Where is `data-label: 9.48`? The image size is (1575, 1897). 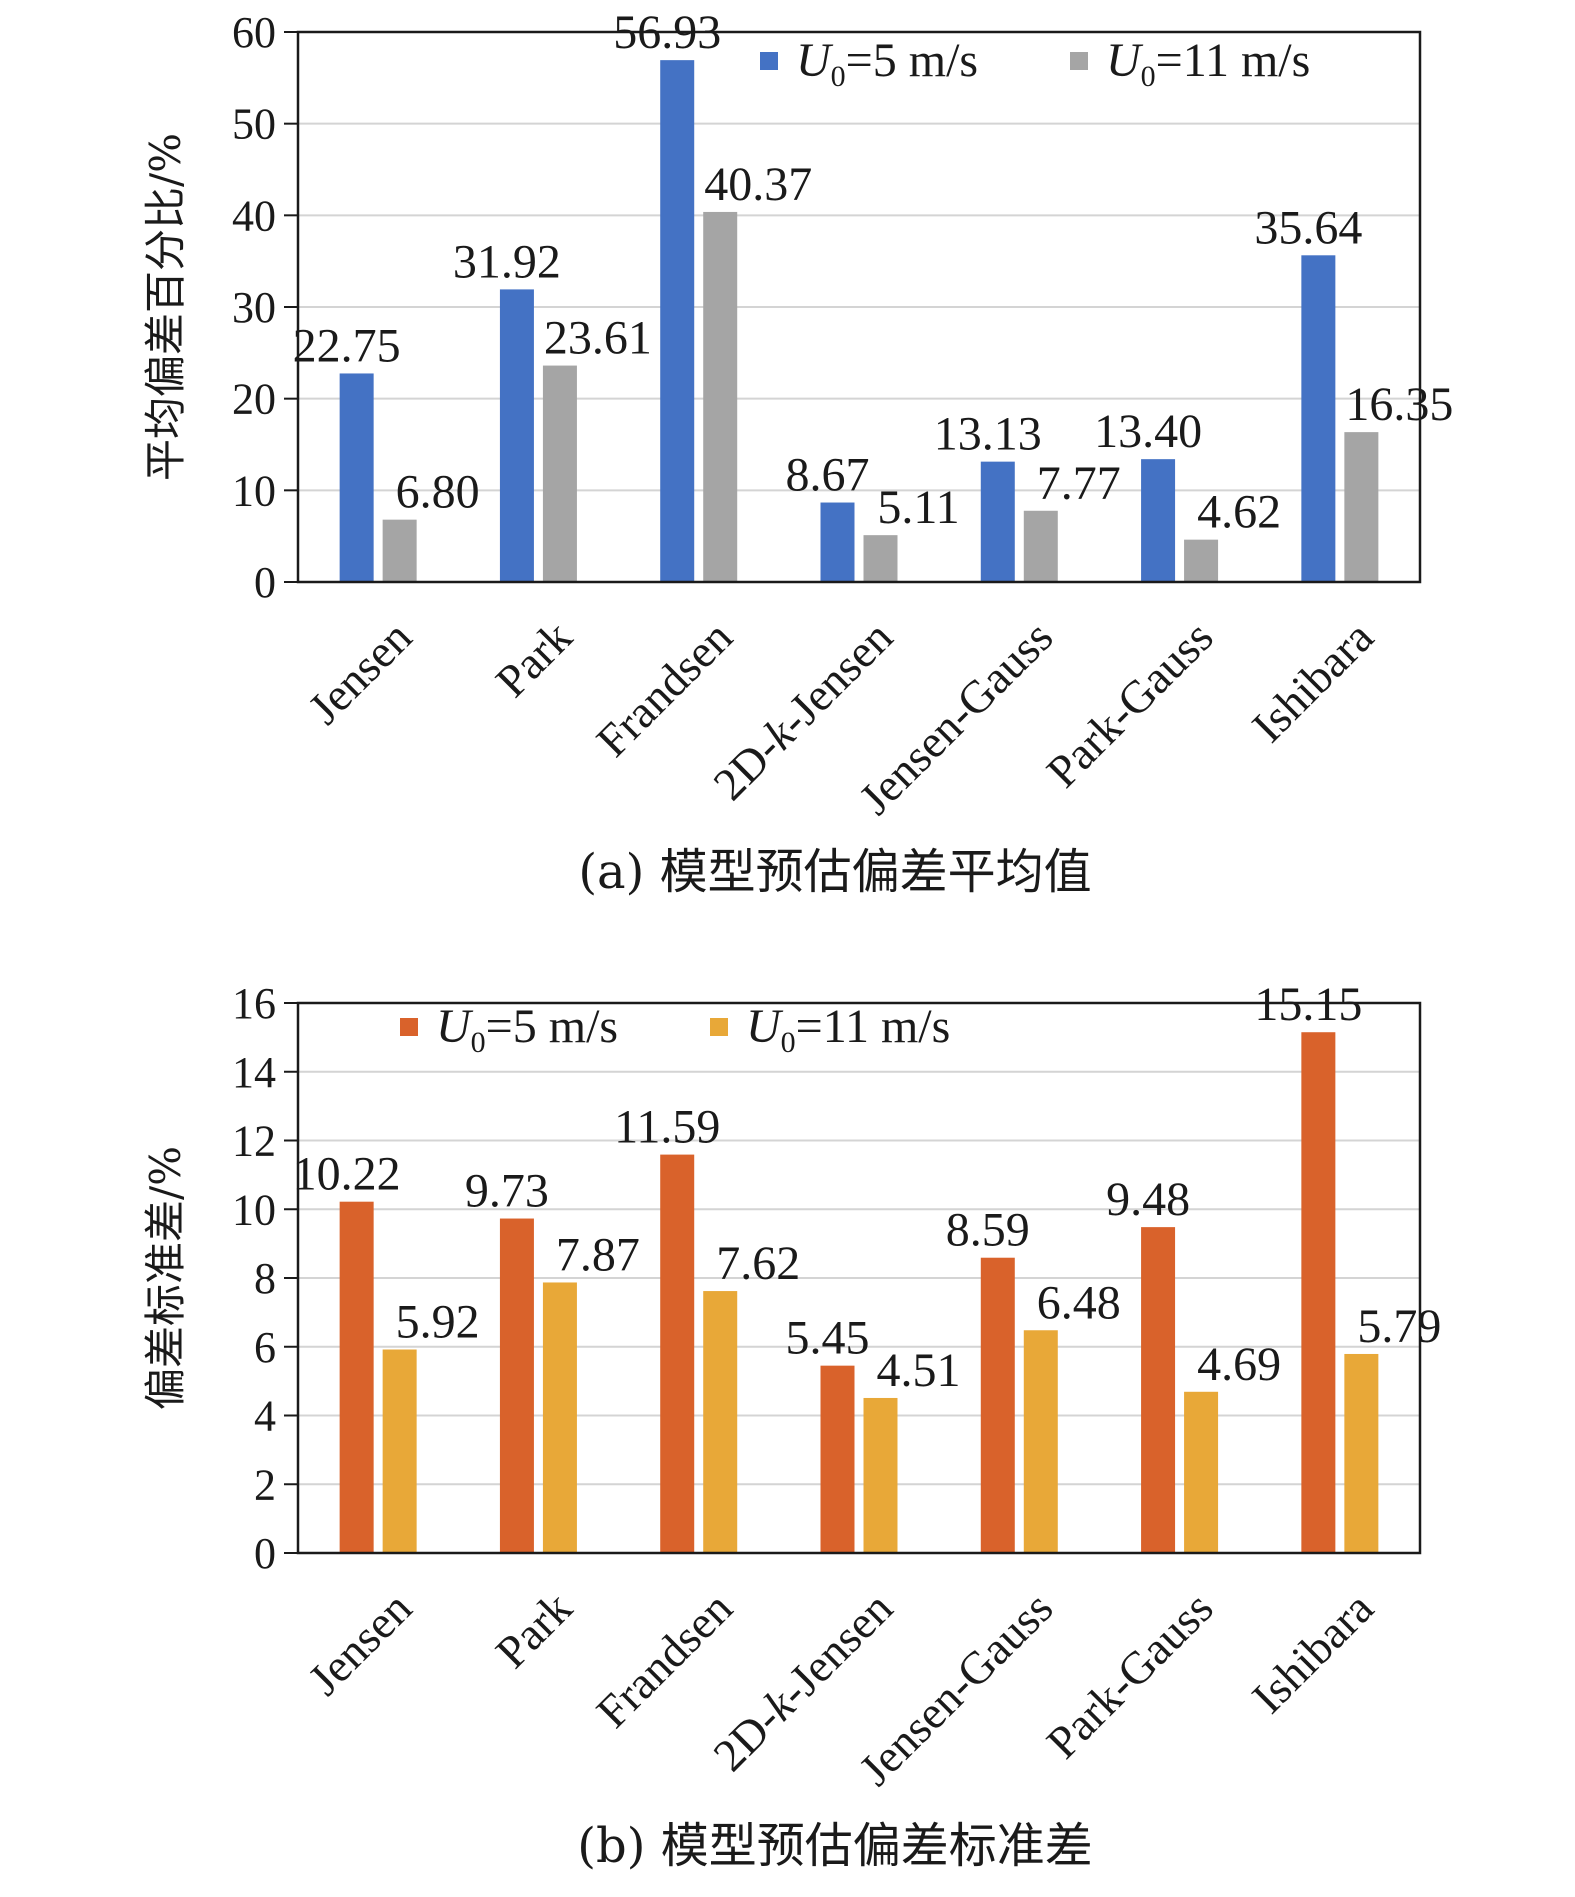
data-label: 9.48 is located at coordinates (1148, 1199).